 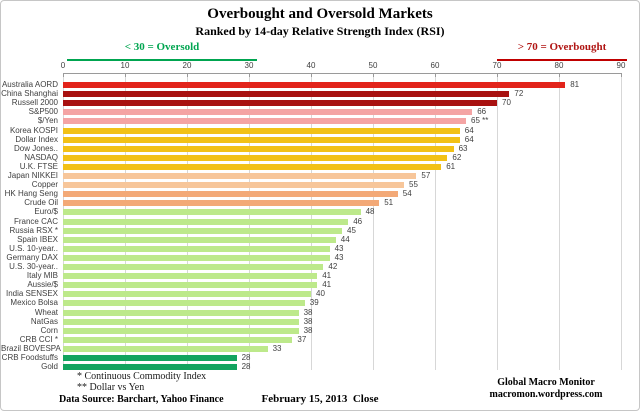 What do you see at coordinates (575, 84) in the screenshot?
I see `bar-value: 81` at bounding box center [575, 84].